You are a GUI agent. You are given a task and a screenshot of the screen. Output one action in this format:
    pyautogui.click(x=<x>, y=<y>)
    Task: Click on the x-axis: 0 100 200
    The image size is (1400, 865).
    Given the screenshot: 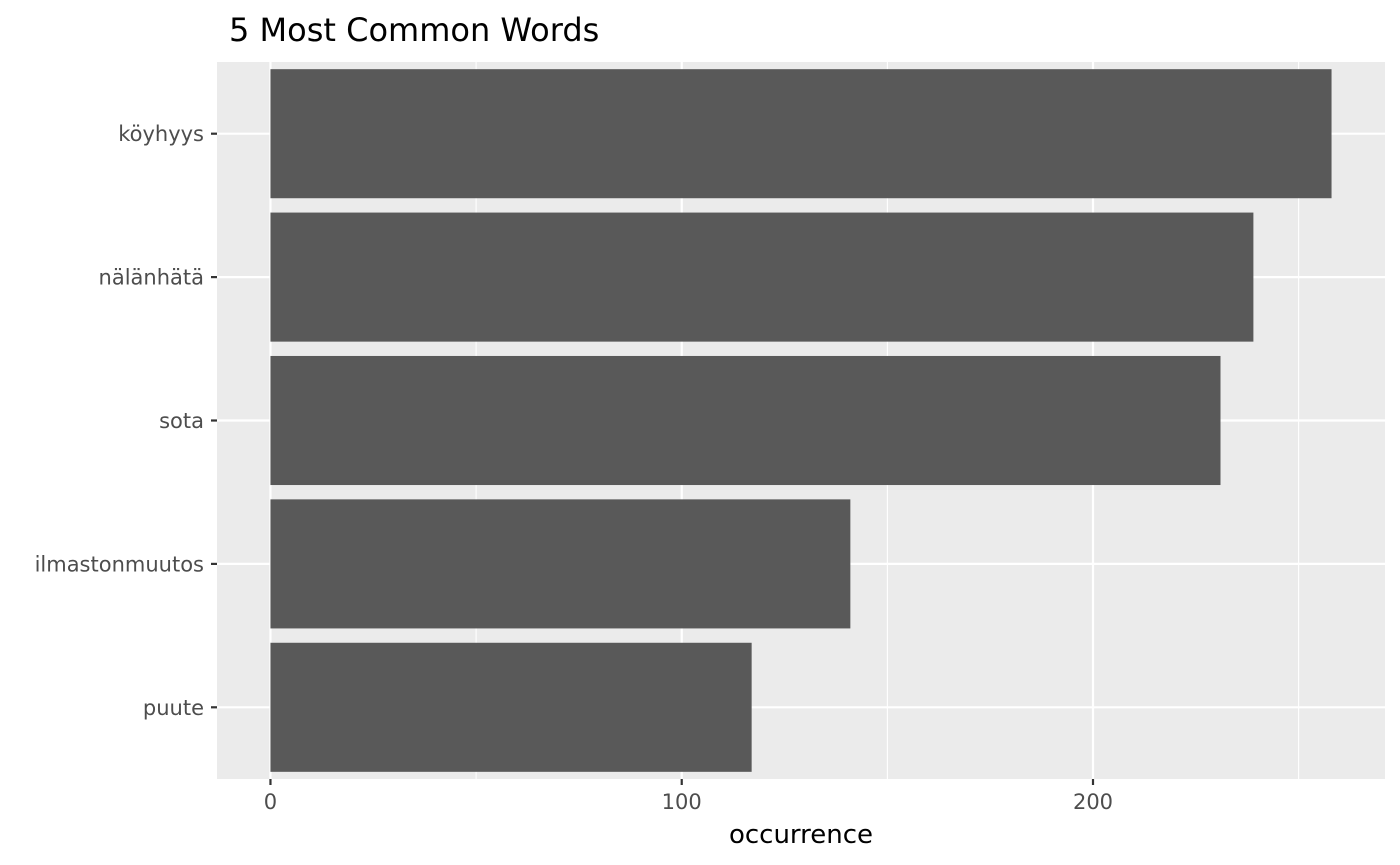 What is the action you would take?
    pyautogui.click(x=688, y=796)
    